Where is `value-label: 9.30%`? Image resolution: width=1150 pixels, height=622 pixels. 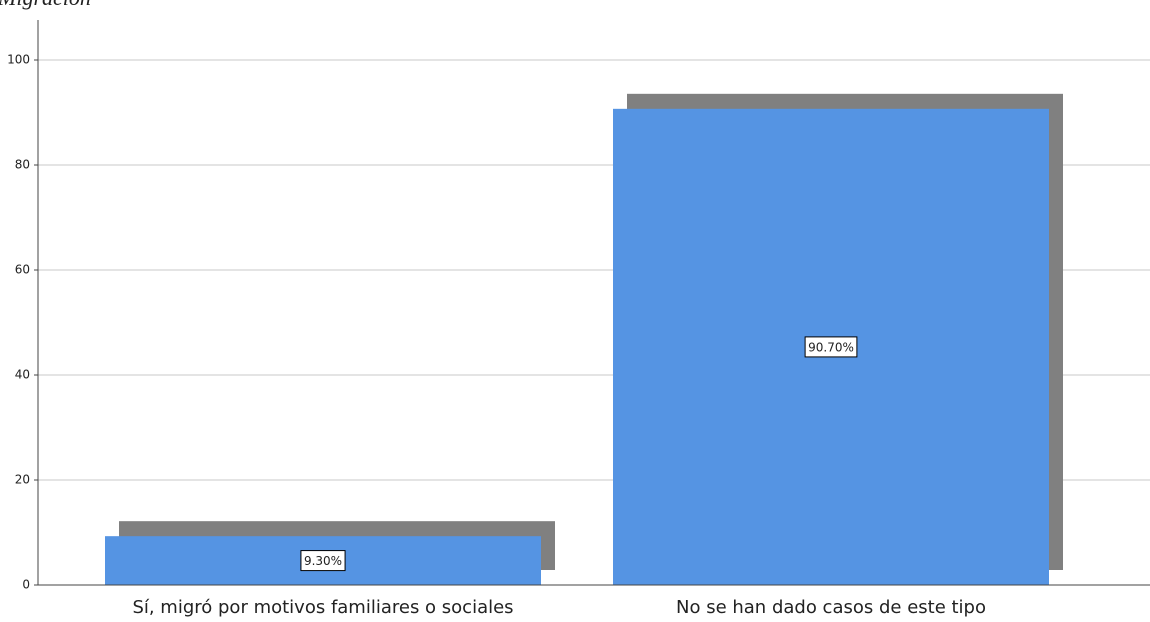
value-label: 9.30% is located at coordinates (323, 561).